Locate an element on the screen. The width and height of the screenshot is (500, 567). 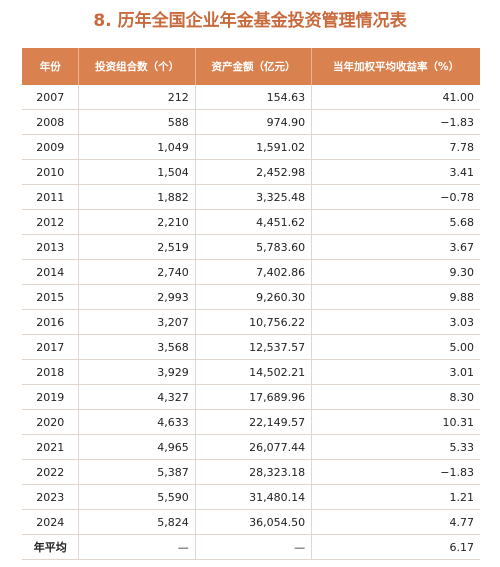
table-row: 2020 4,633 22,149.57 10.31 is located at coordinates (251, 422).